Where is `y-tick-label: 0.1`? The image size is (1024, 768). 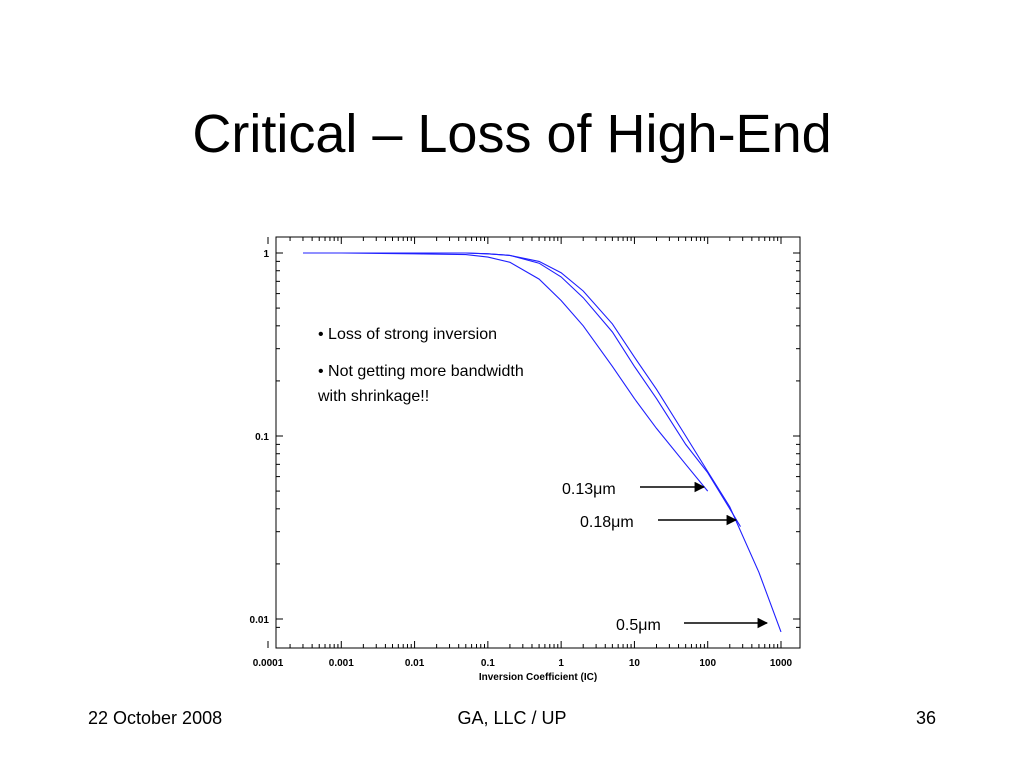 y-tick-label: 0.1 is located at coordinates (262, 437).